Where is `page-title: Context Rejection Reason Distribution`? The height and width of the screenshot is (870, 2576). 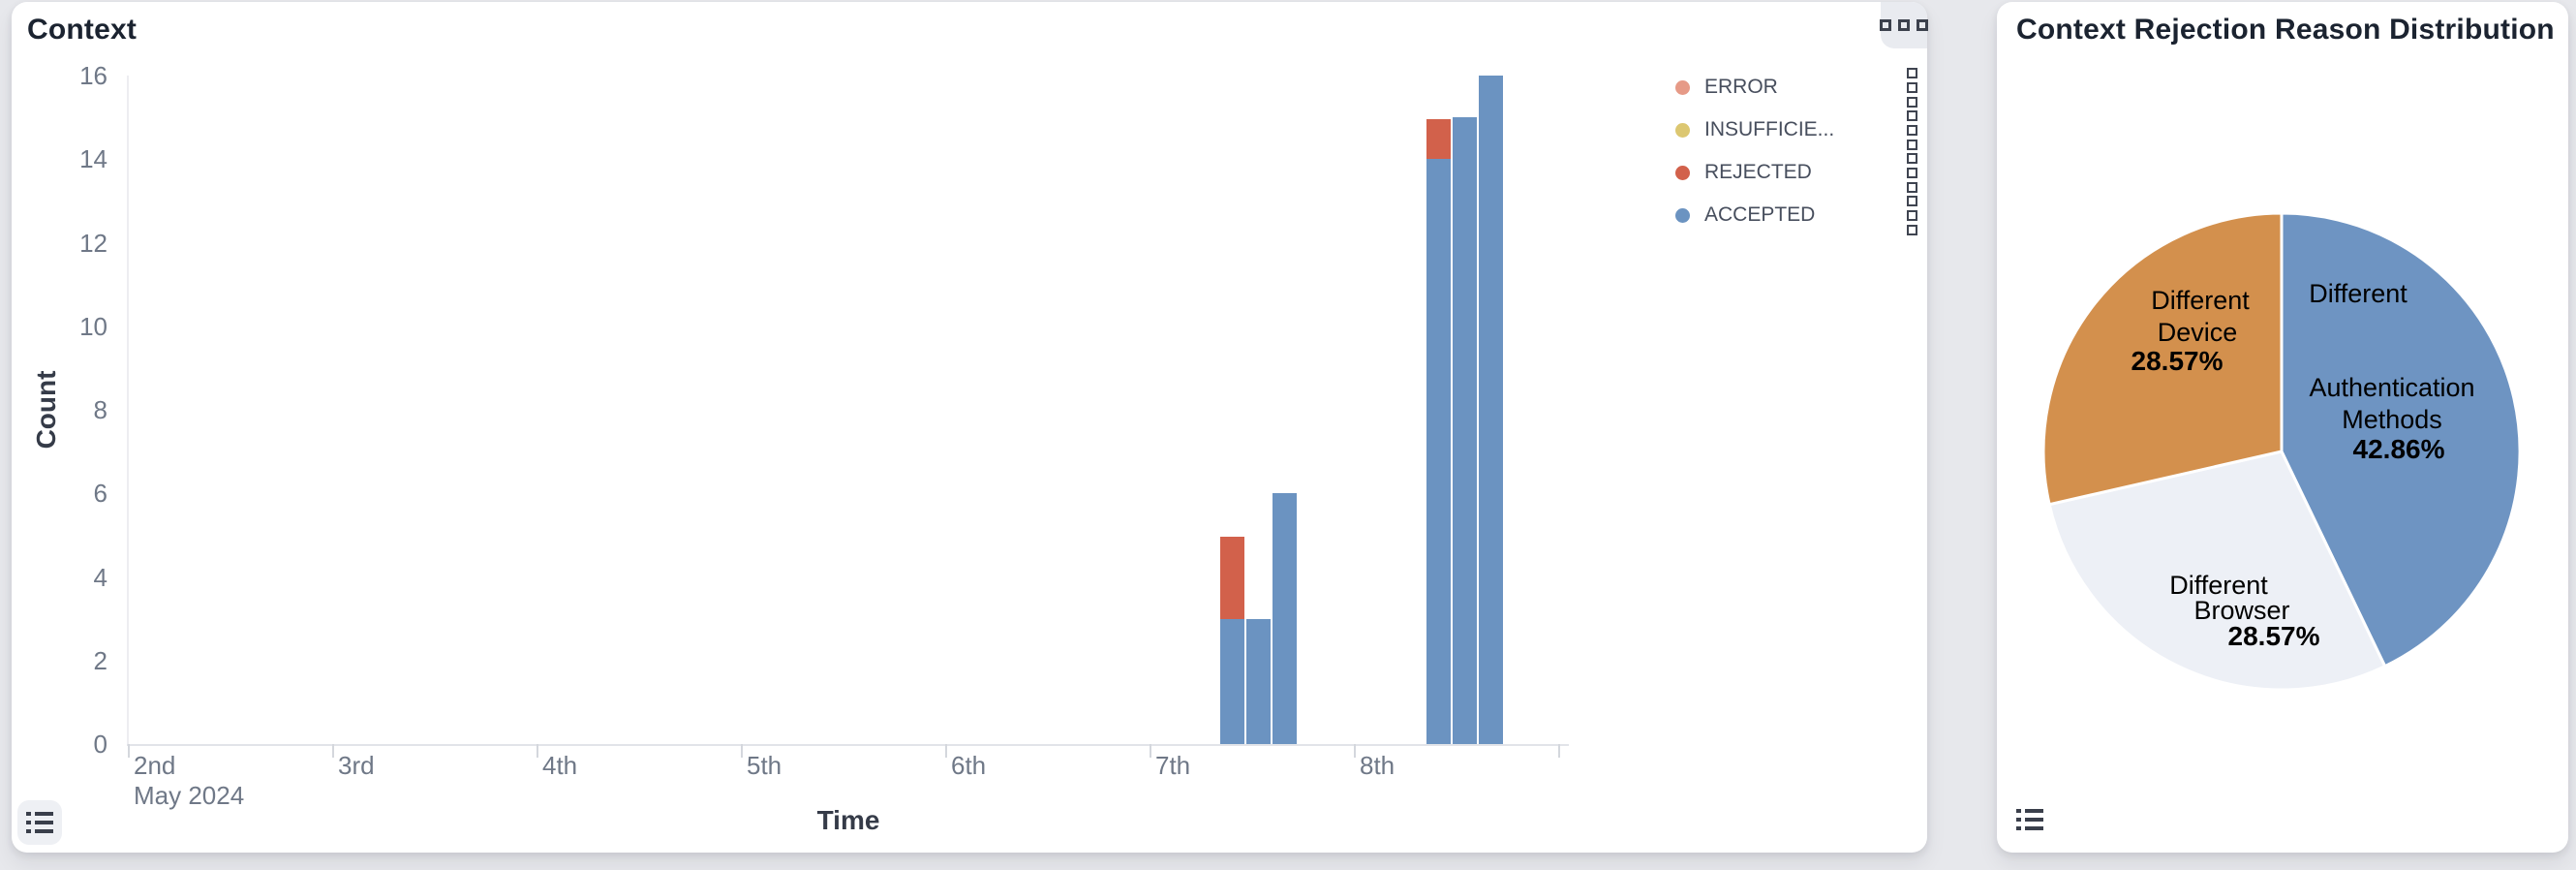 page-title: Context Rejection Reason Distribution is located at coordinates (2285, 30).